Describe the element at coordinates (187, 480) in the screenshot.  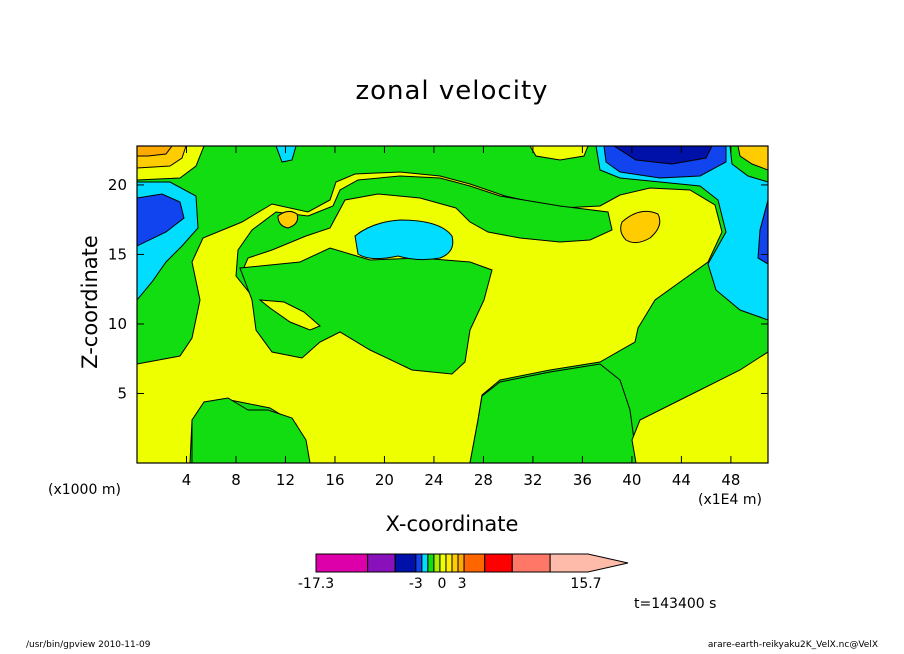
I see `x-tick-label: 4` at that location.